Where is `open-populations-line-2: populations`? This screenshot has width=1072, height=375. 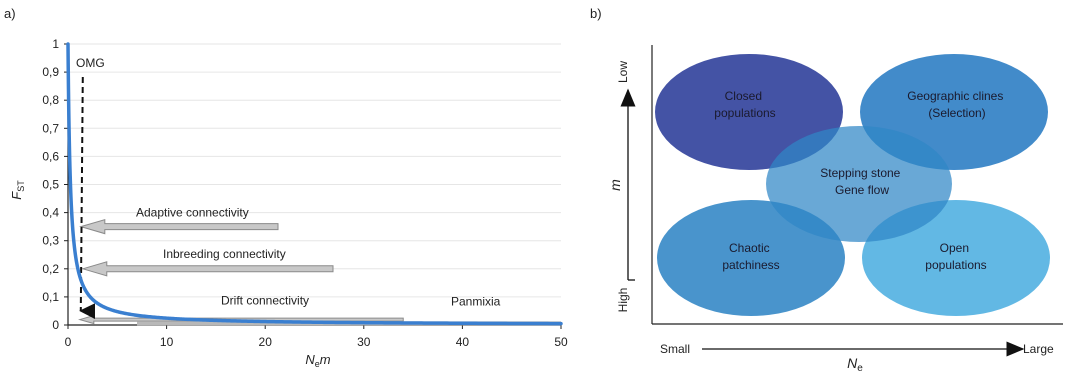 open-populations-line-2: populations is located at coordinates (955, 265).